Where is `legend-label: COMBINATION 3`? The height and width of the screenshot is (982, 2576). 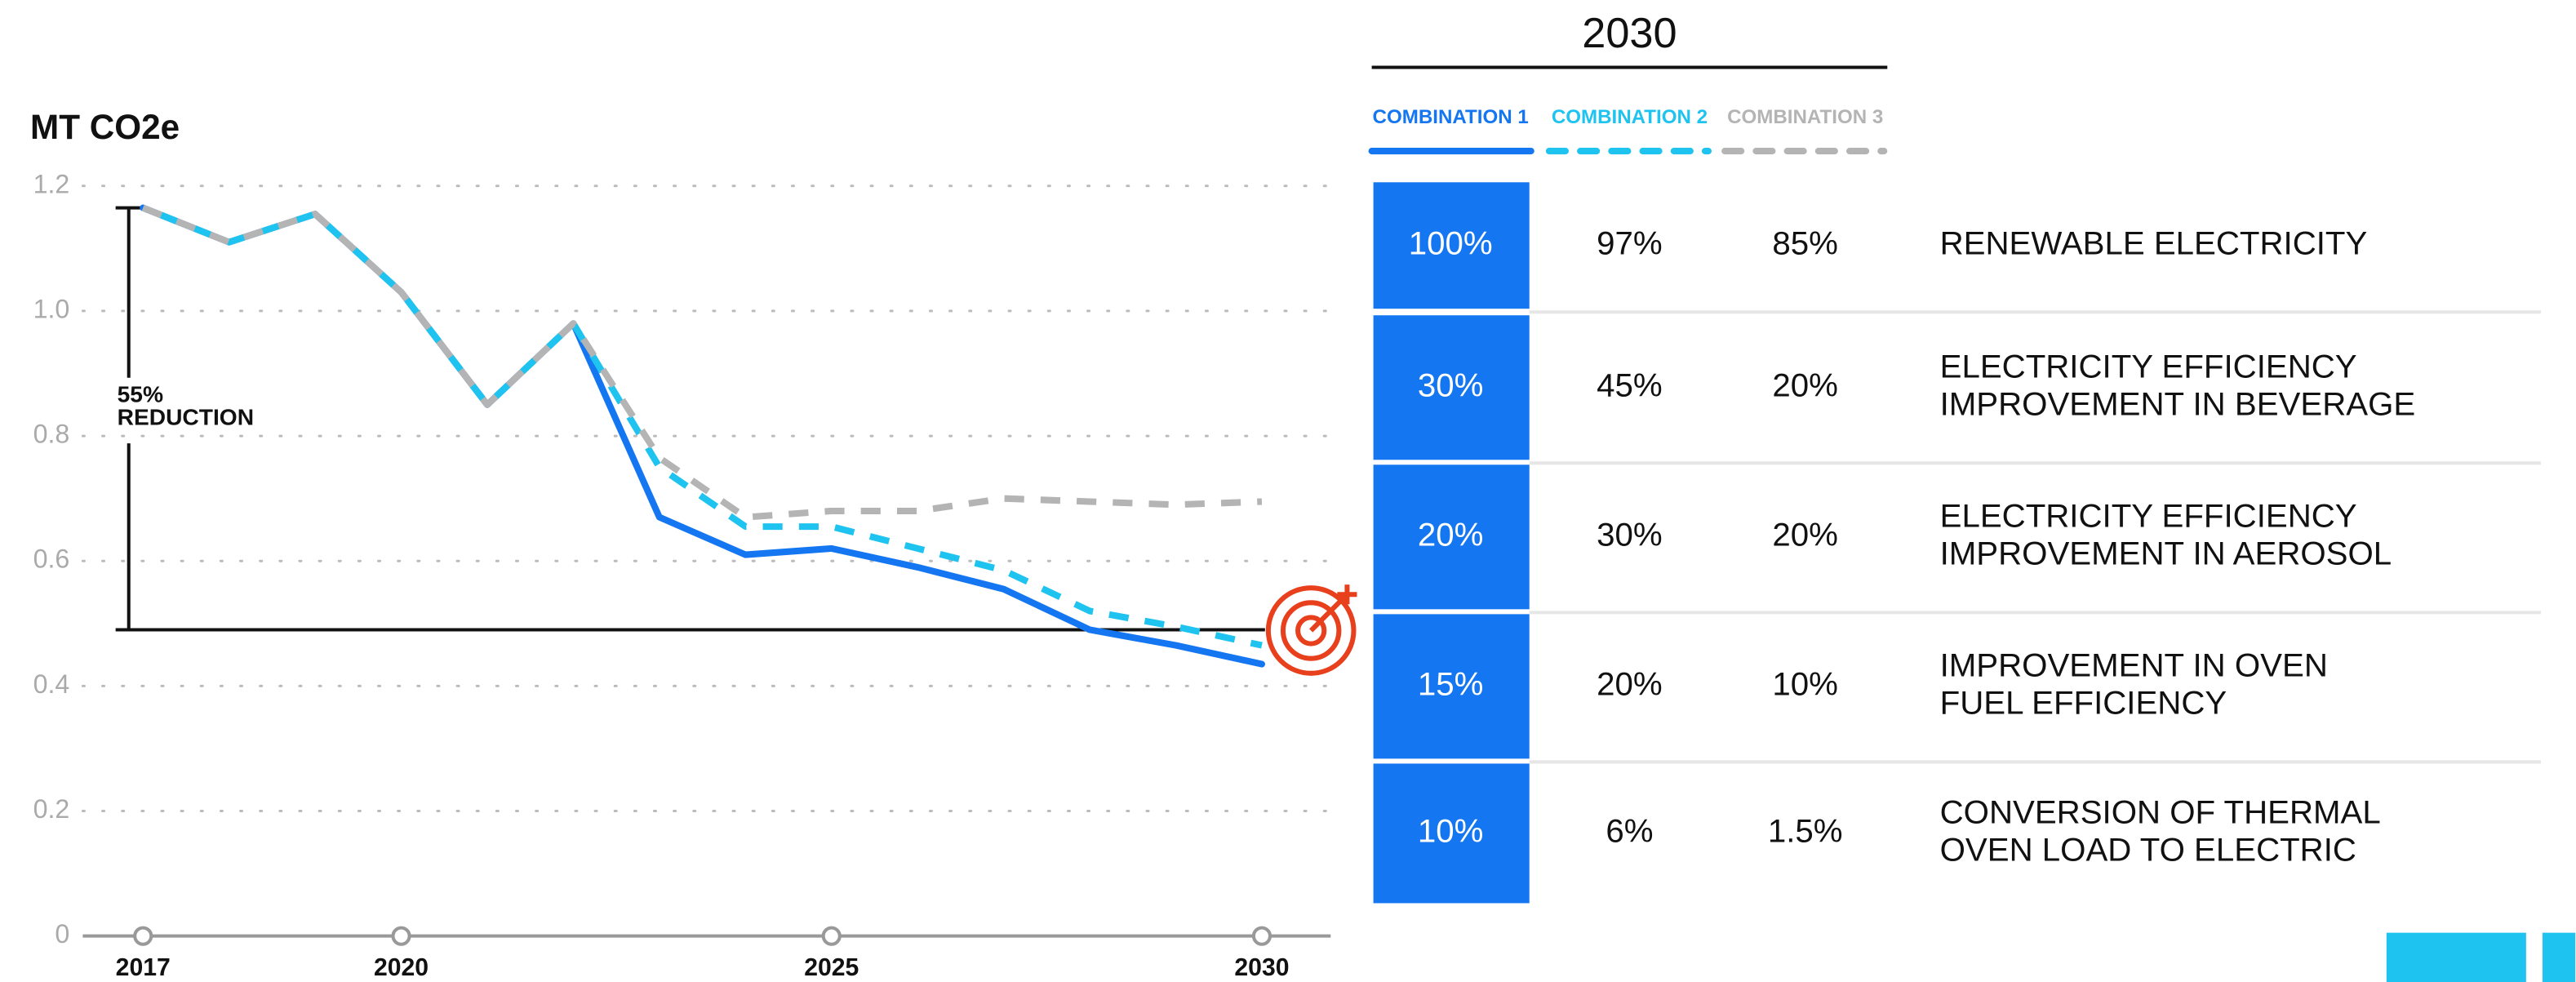
legend-label: COMBINATION 3 is located at coordinates (1805, 117).